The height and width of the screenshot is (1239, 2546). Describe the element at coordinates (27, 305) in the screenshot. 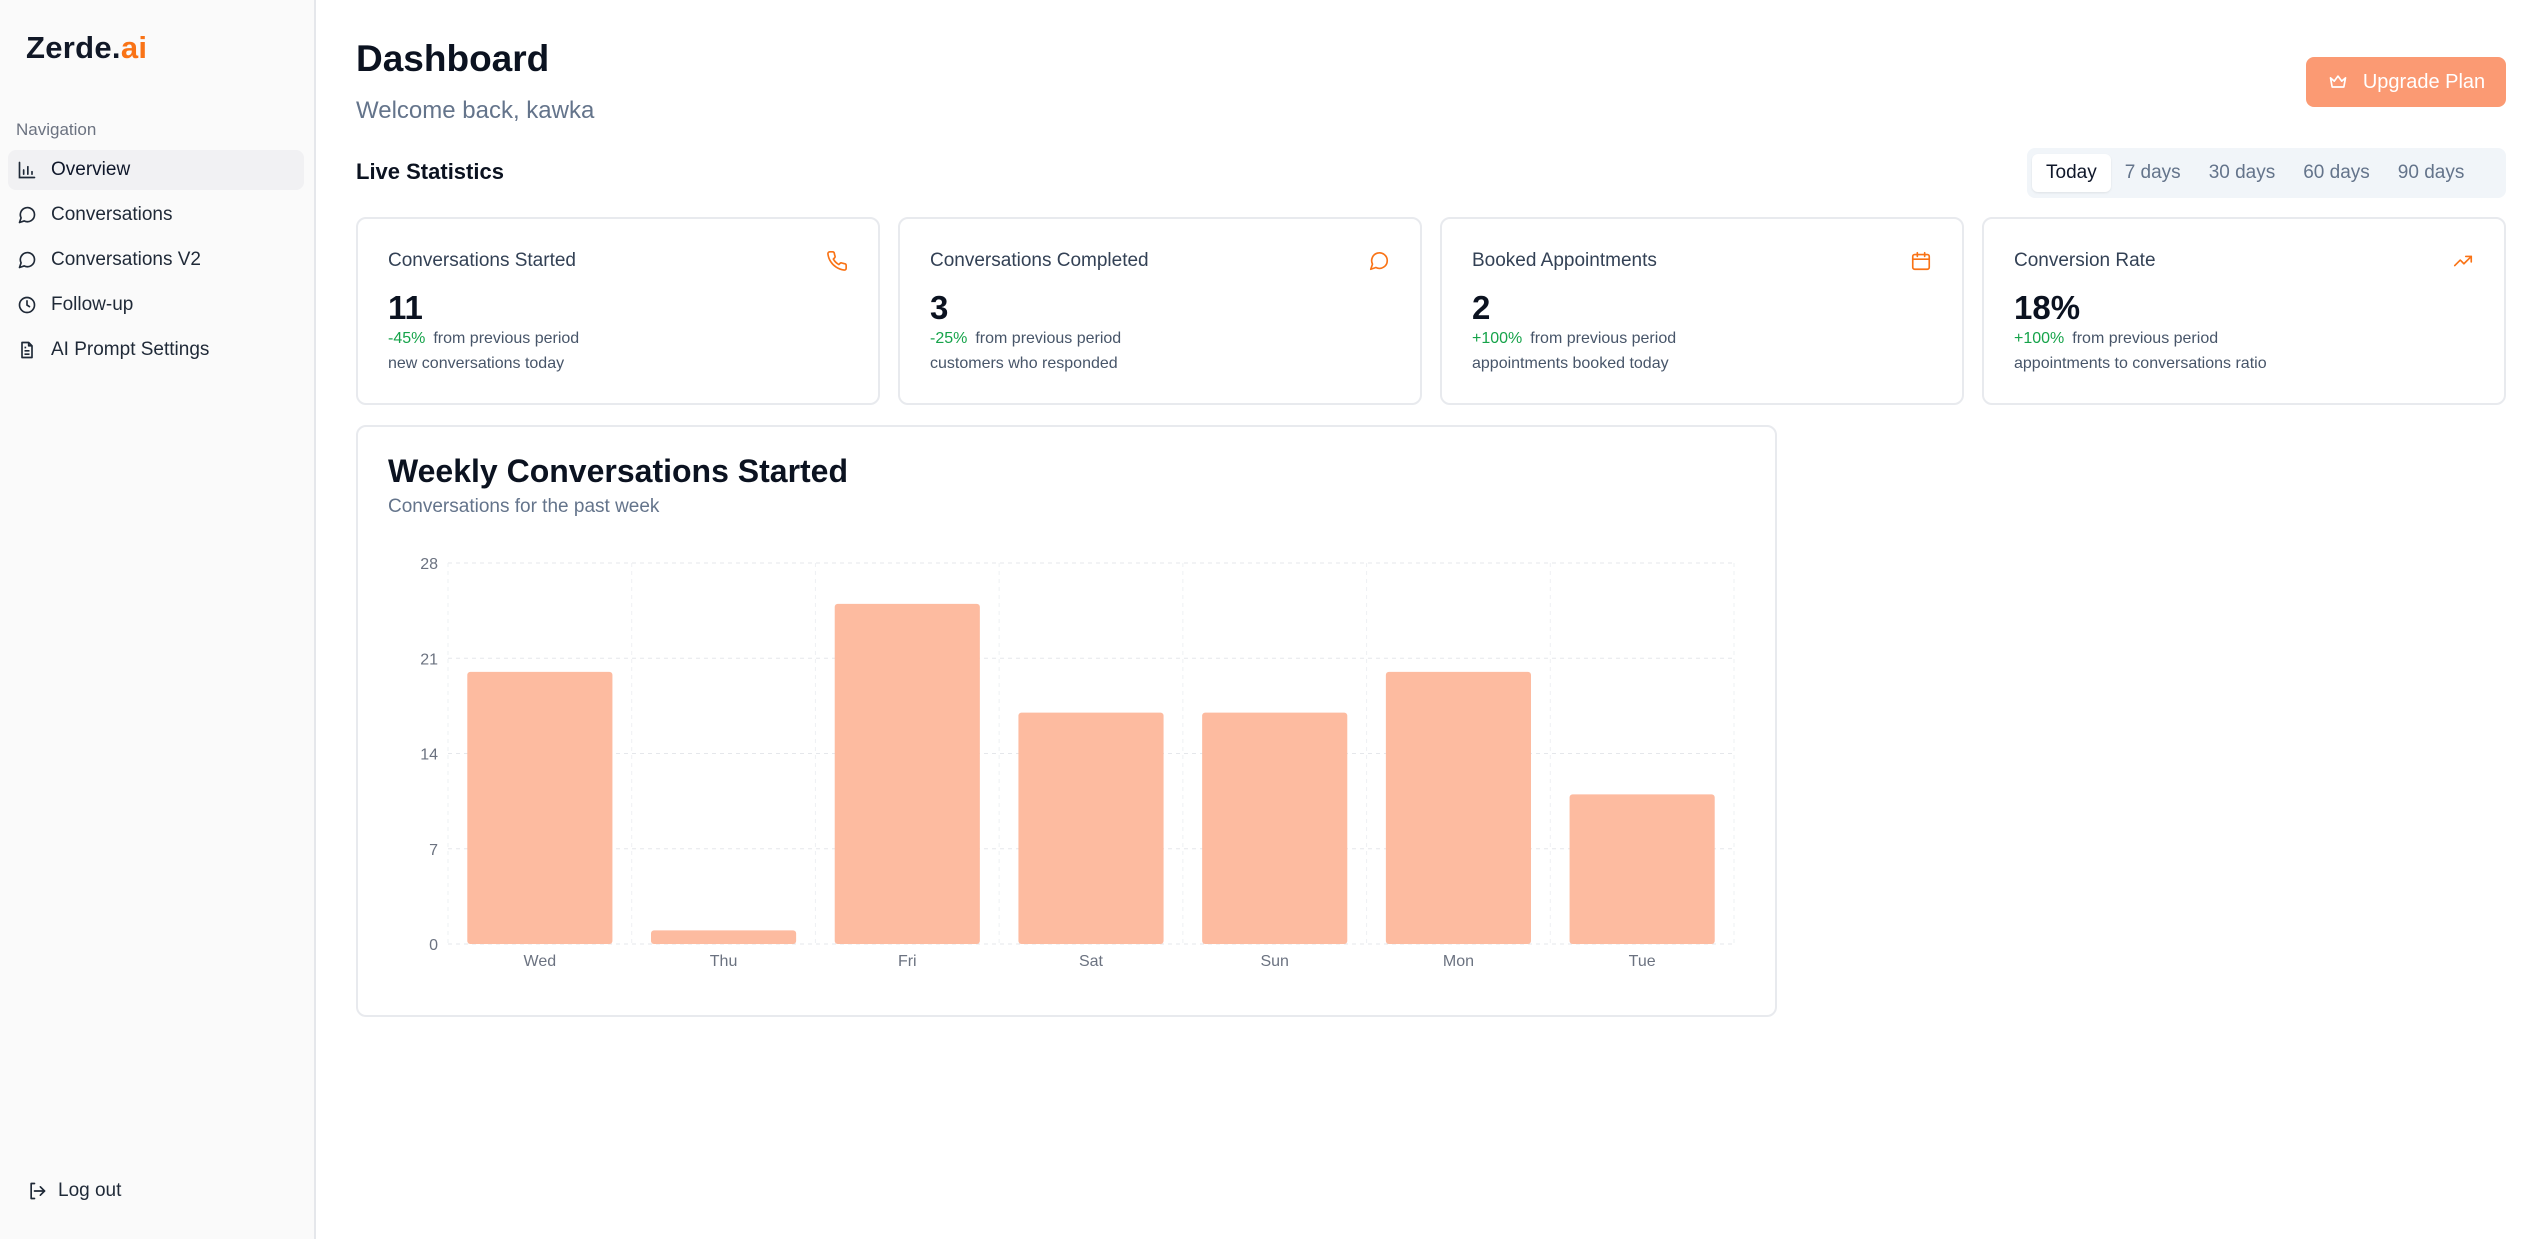

I see `clock-icon` at that location.